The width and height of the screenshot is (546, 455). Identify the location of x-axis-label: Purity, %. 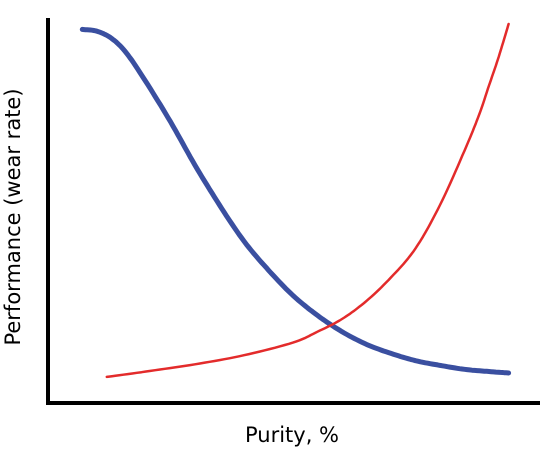
(292, 435).